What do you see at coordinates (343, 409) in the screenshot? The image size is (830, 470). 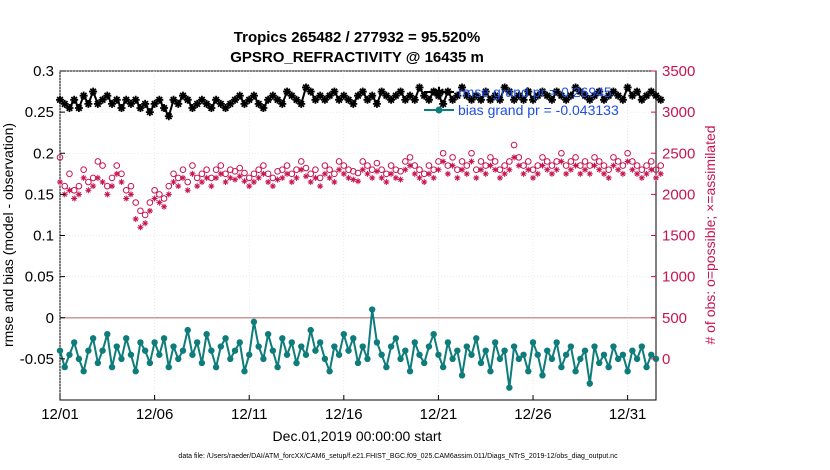 I see `x-axis: 12/01 12/06 12/11 12/16 12/21 12/26 12/31` at bounding box center [343, 409].